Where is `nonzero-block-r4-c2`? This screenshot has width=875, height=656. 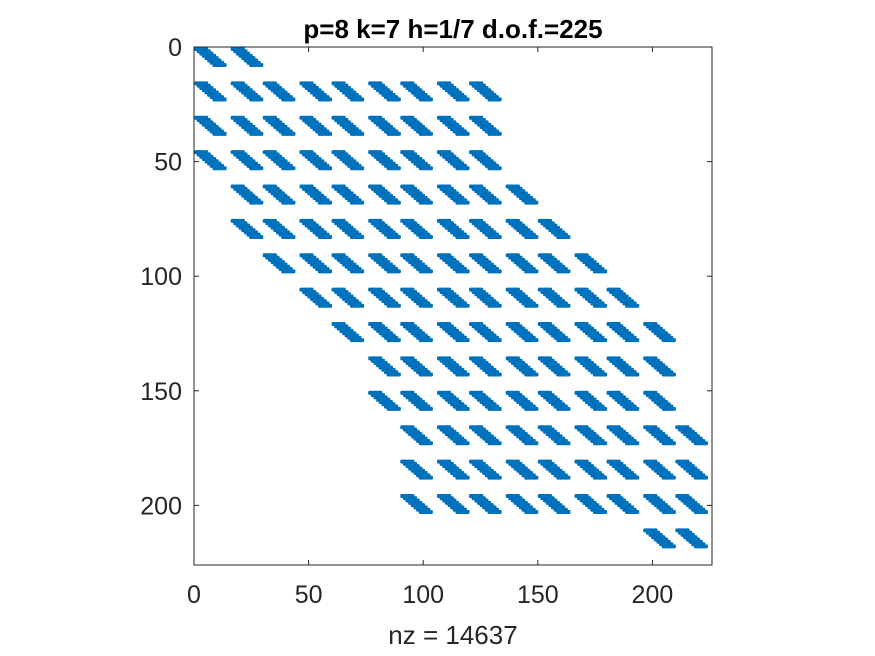
nonzero-block-r4-c2 is located at coordinates (316, 194).